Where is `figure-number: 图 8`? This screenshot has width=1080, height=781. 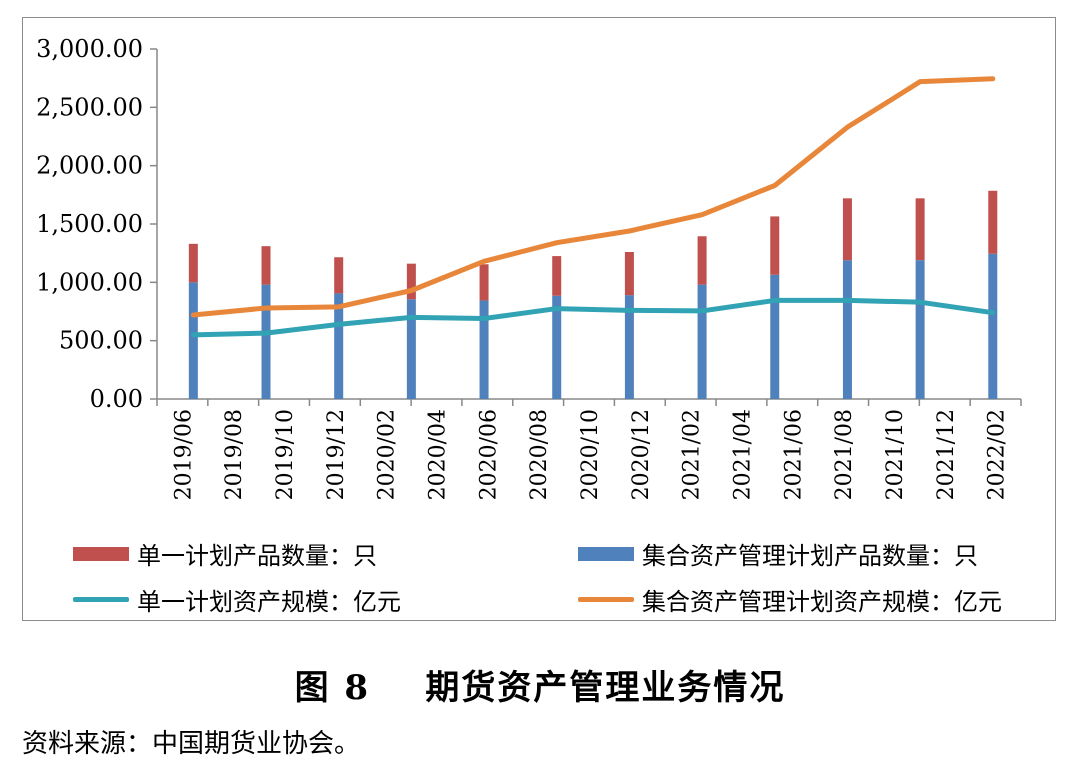 figure-number: 图 8 is located at coordinates (332, 688).